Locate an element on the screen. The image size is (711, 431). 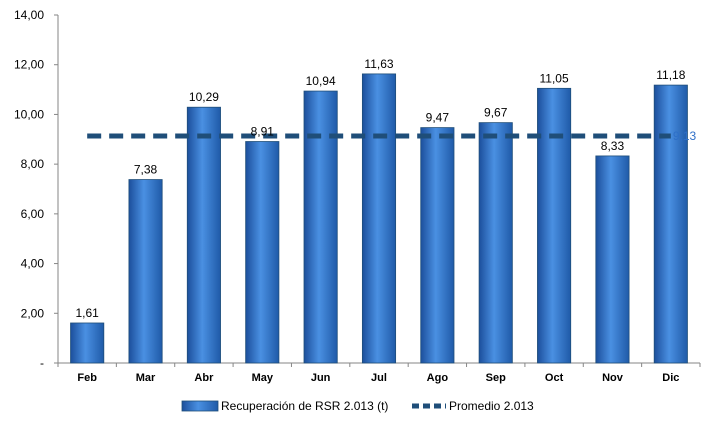
data-label-mar: 7,38 is located at coordinates (146, 170).